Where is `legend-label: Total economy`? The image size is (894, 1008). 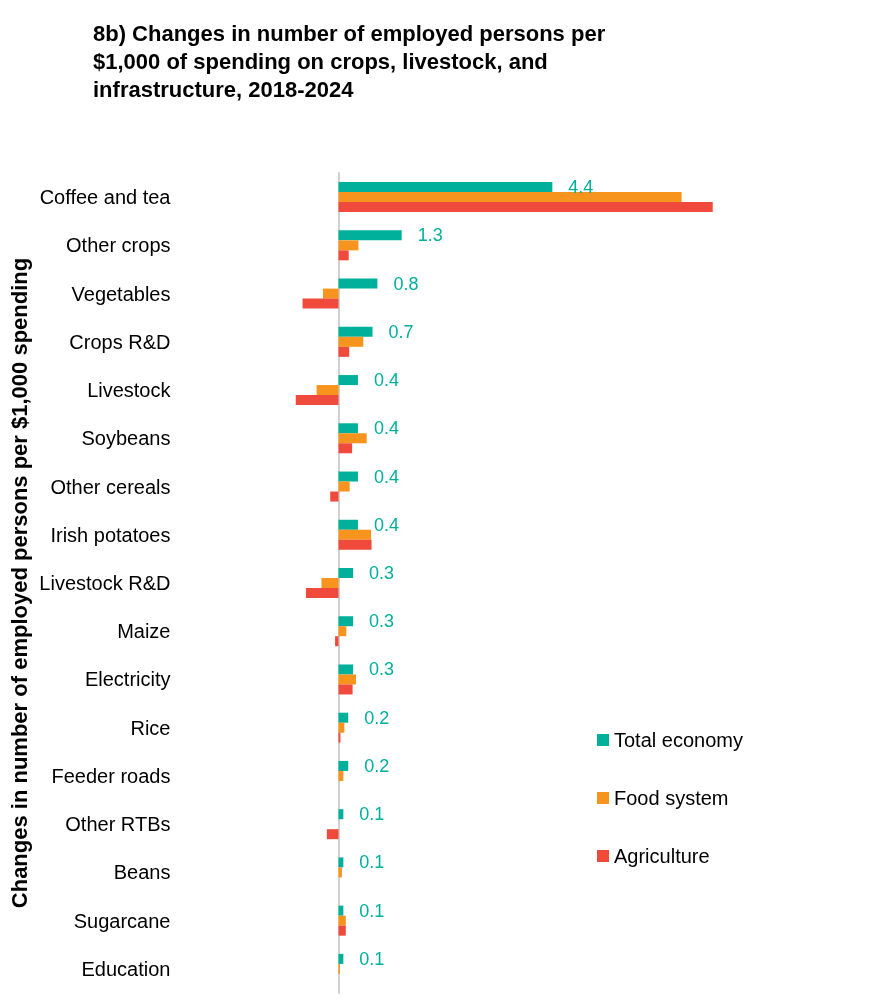
legend-label: Total economy is located at coordinates (678, 740).